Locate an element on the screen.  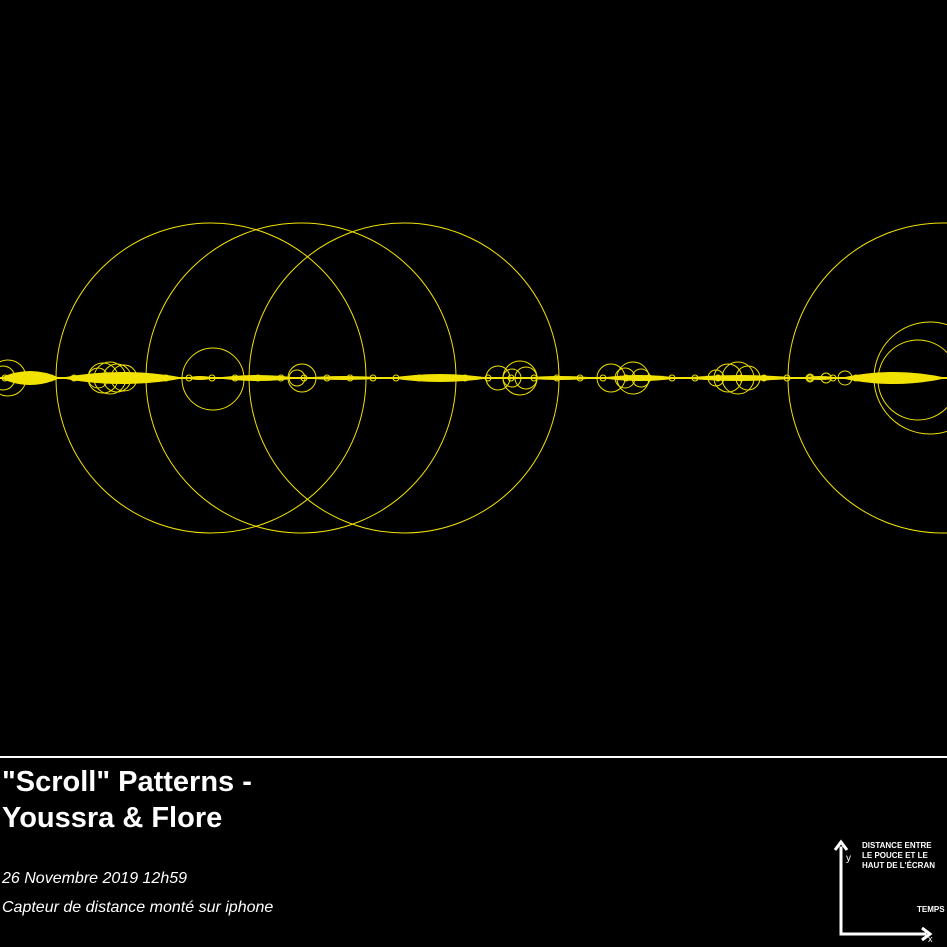
x-axis-label: TEMPS is located at coordinates (931, 909).